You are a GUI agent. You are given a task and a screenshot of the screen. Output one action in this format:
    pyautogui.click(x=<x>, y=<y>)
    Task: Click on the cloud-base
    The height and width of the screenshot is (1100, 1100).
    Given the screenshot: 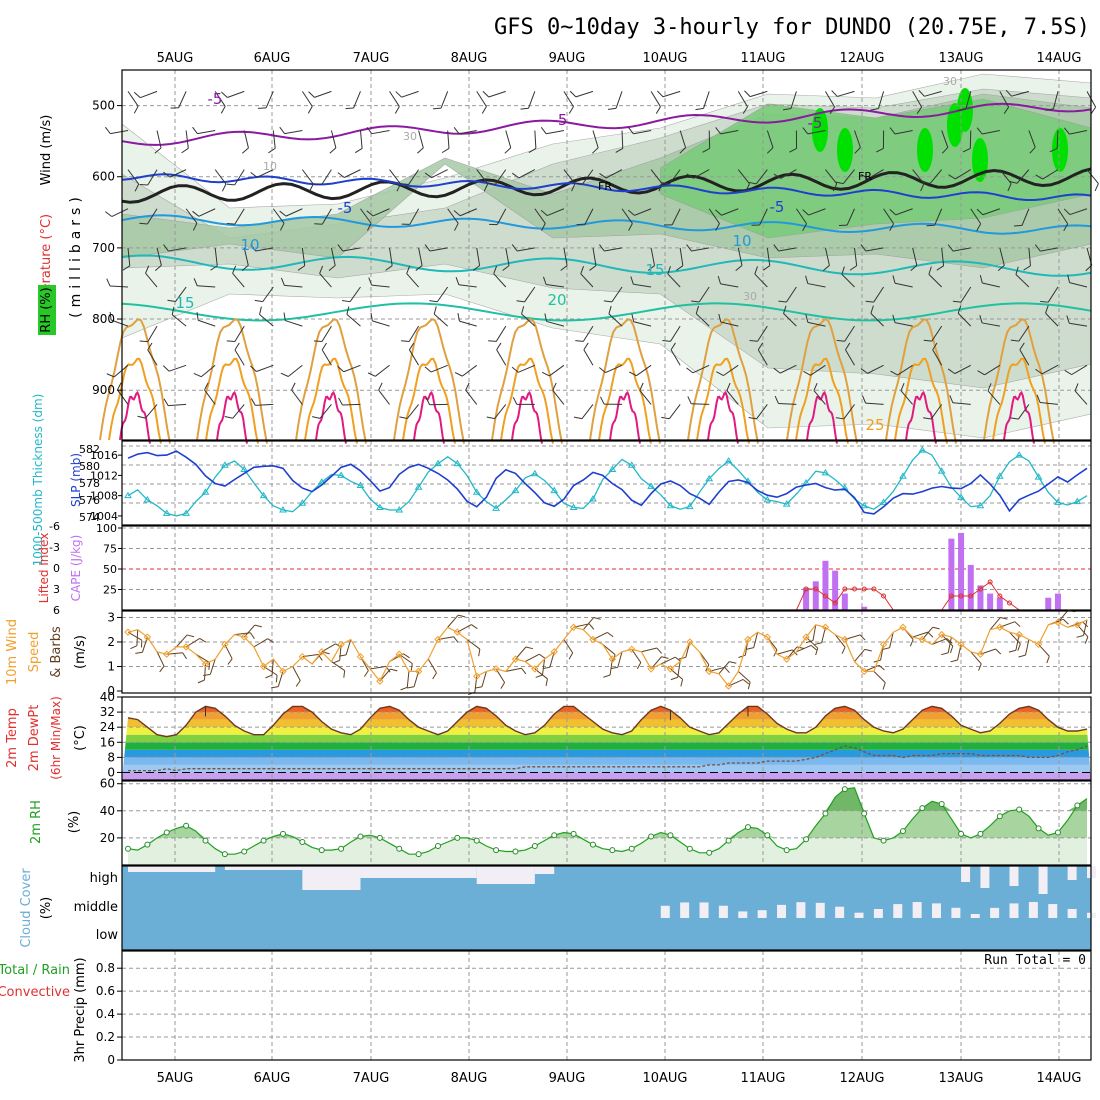 What is the action you would take?
    pyautogui.click(x=606, y=908)
    